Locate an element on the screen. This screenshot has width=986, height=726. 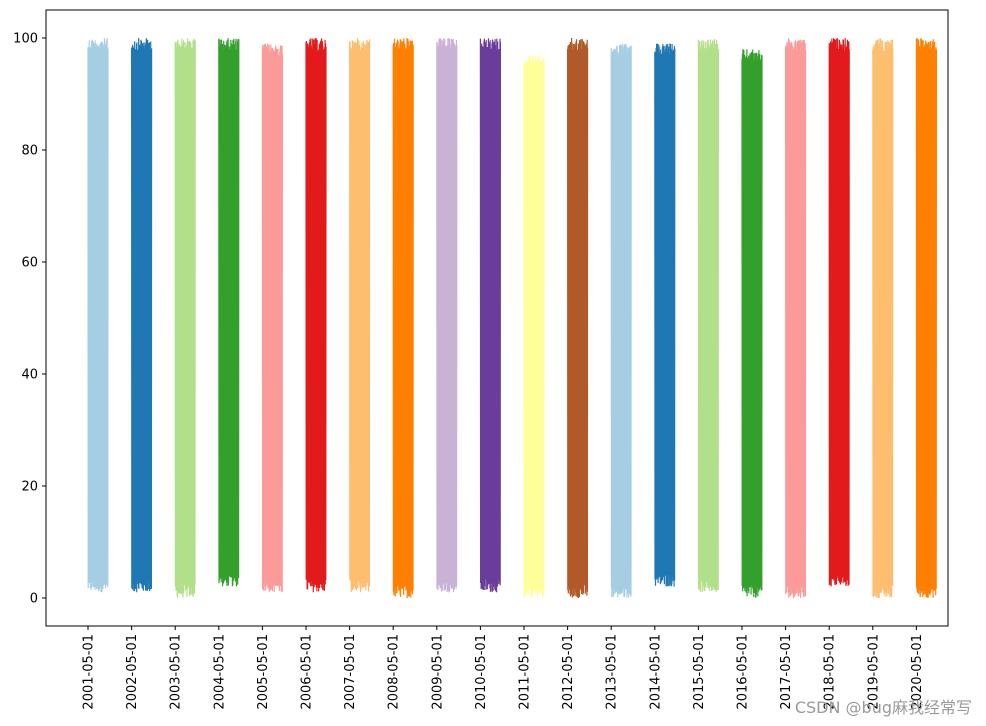
series-2004 is located at coordinates (229, 312).